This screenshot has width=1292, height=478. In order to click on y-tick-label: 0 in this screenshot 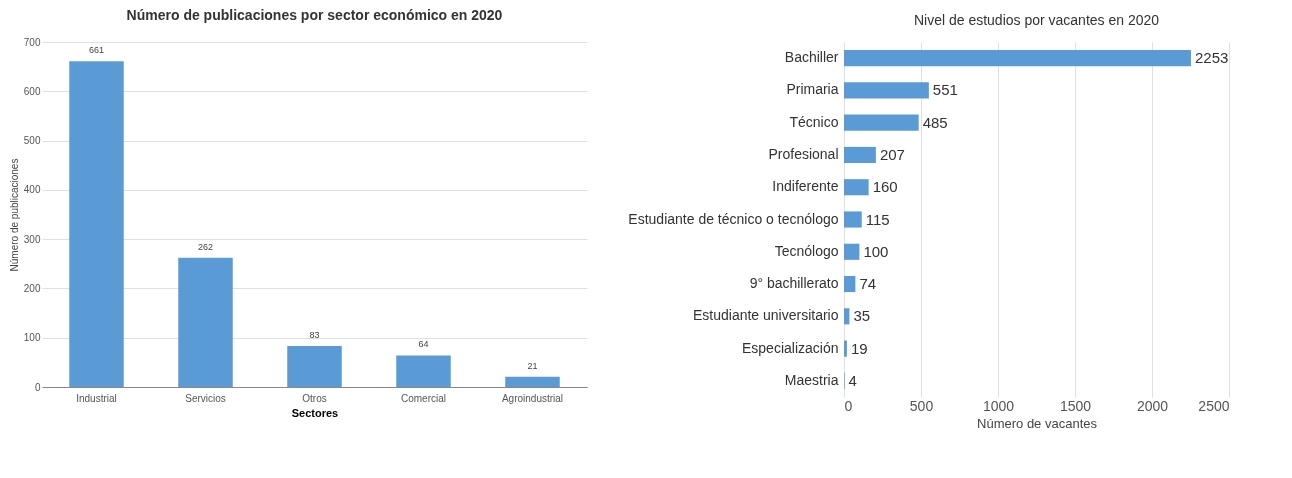, I will do `click(37, 387)`.